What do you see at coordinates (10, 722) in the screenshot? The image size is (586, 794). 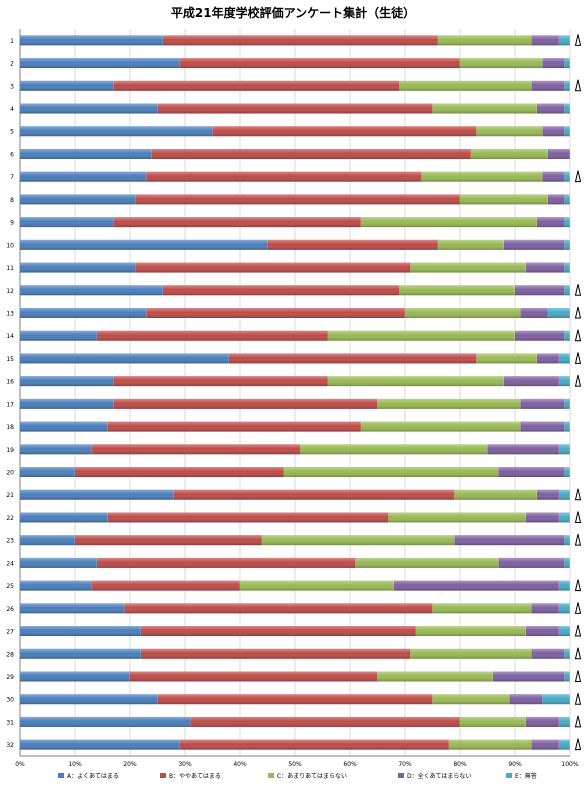 I see `category-label: 31` at bounding box center [10, 722].